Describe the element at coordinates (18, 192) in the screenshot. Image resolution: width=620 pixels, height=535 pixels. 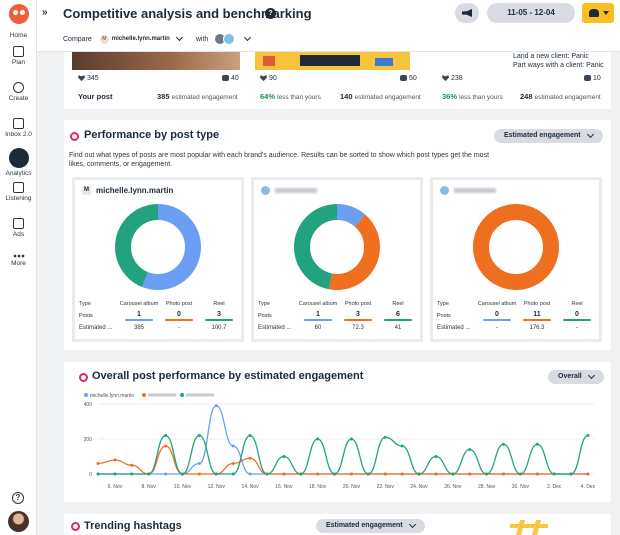
I see `nav-item-listening: Listening` at that location.